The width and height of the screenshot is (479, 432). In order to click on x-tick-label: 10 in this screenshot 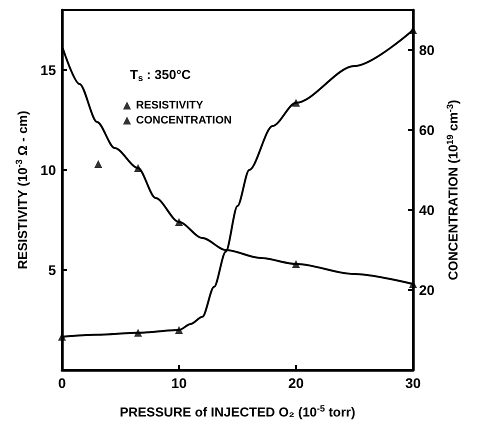, I will do `click(179, 383)`.